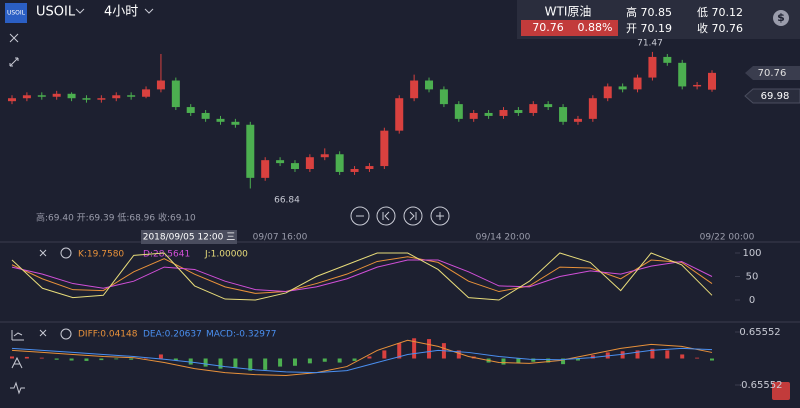 This screenshot has width=800, height=408. Describe the element at coordinates (752, 300) in the screenshot. I see `y-tick-label: 0` at that location.